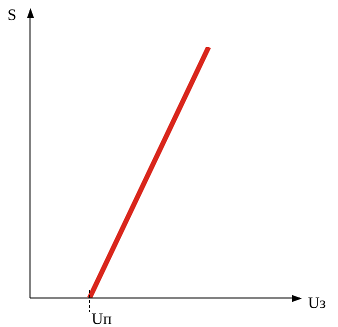  I want to click on x-axis-title: Uз, so click(317, 303).